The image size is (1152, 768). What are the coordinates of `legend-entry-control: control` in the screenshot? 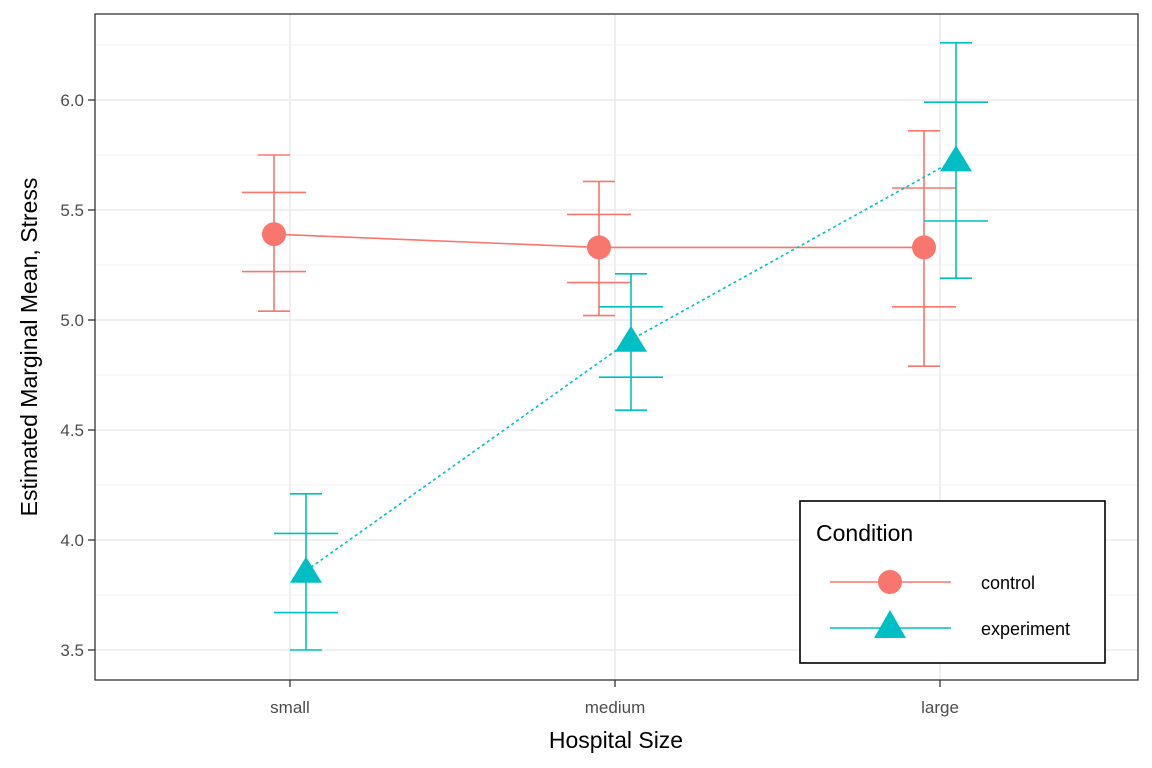 It's located at (932, 582).